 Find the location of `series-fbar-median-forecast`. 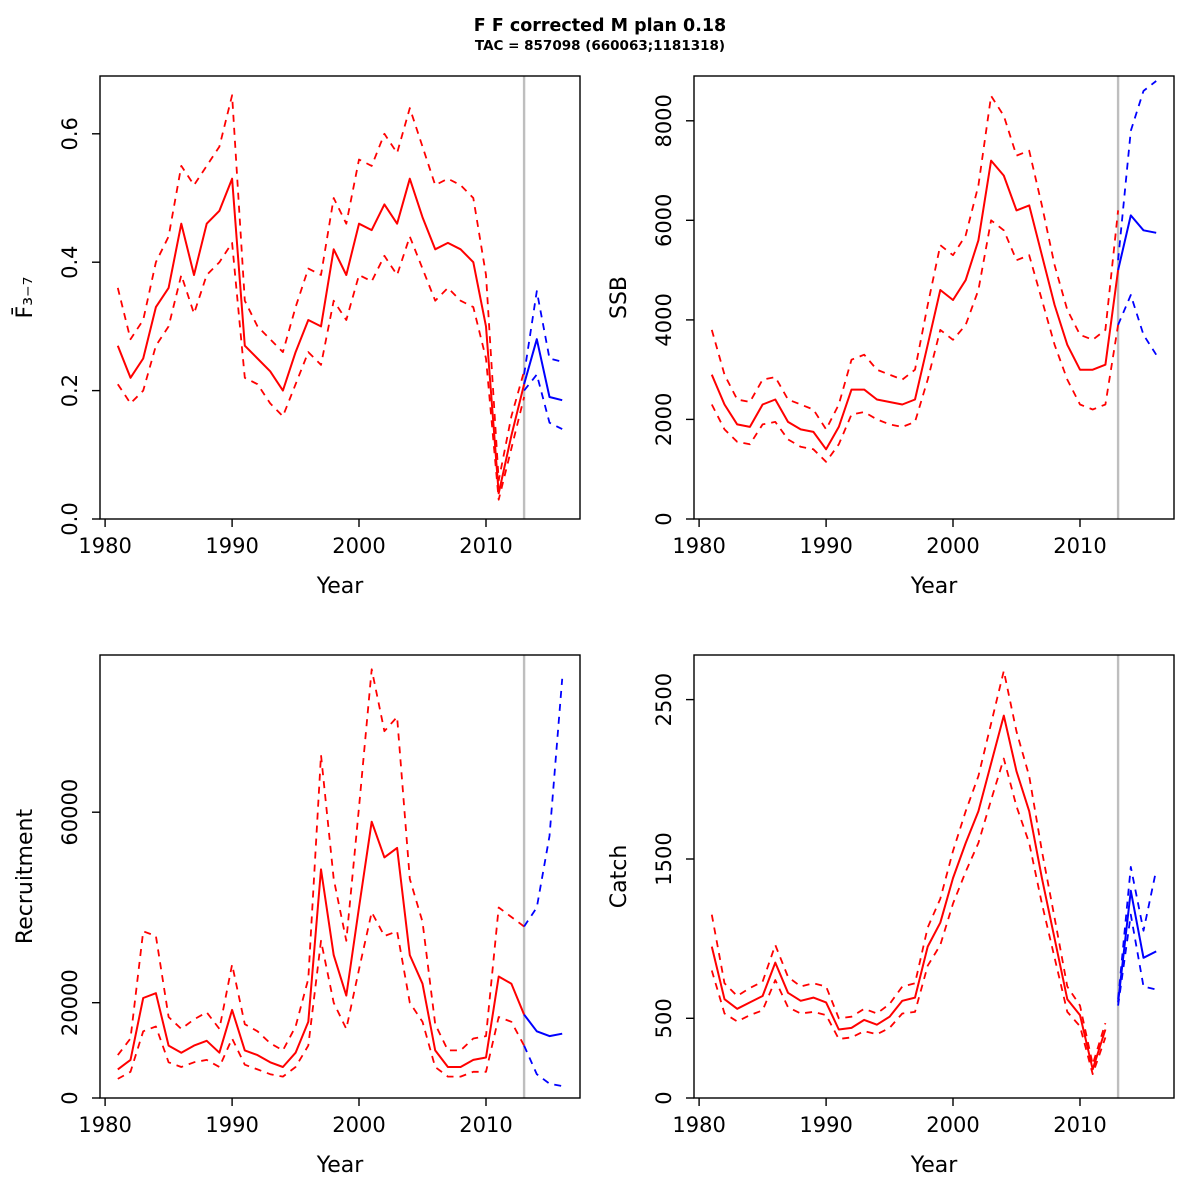

series-fbar-median-forecast is located at coordinates (543, 370).